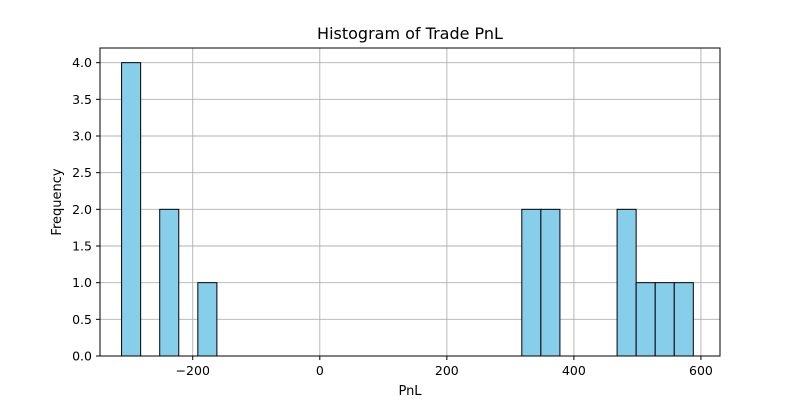 The image size is (800, 404). Describe the element at coordinates (82, 209) in the screenshot. I see `y-tick-label: 2.0` at that location.